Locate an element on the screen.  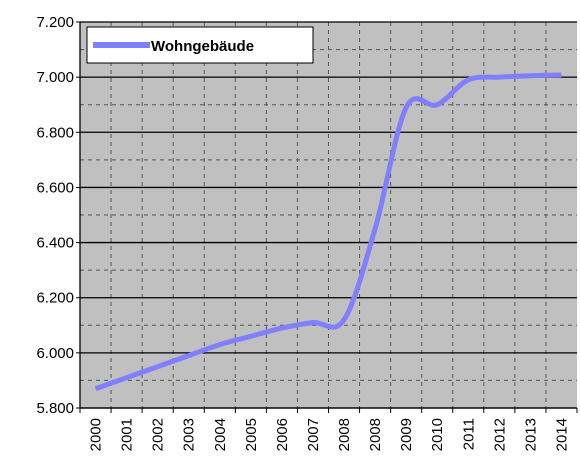
legend: Wohngebäude is located at coordinates (200, 45).